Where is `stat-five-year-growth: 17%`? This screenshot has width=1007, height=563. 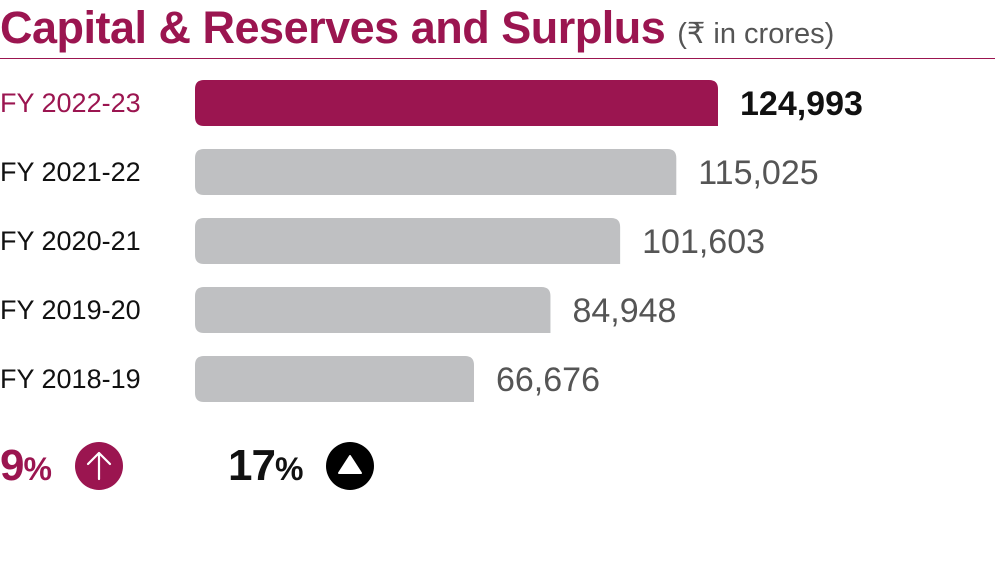
stat-five-year-growth: 17% is located at coordinates (301, 466).